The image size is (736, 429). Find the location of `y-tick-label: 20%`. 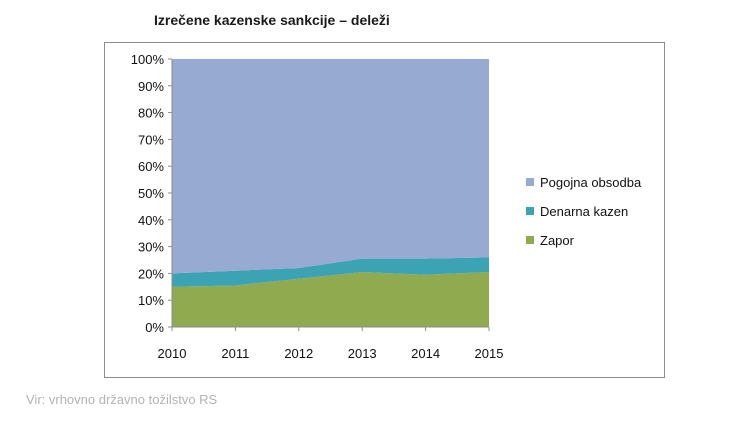

y-tick-label: 20% is located at coordinates (151, 273).